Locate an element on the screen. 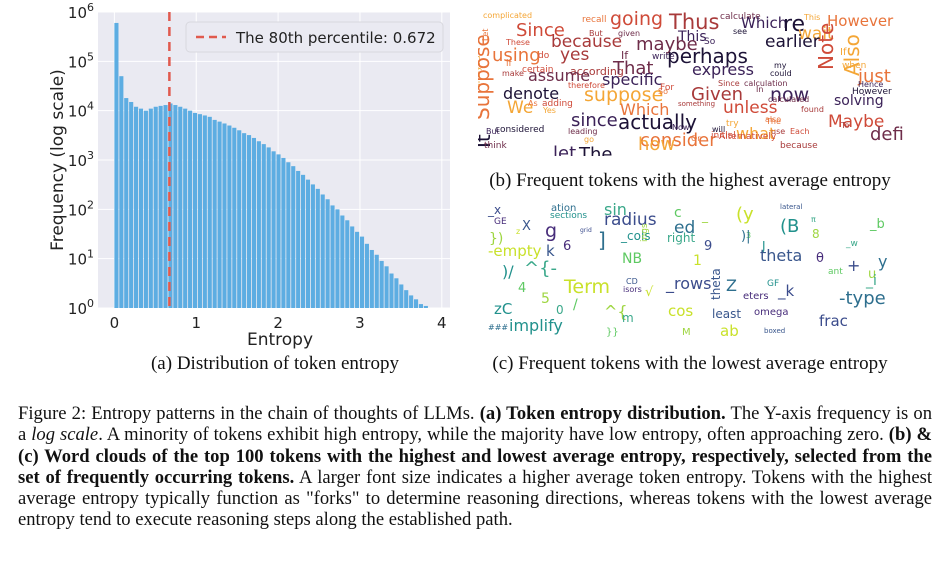  cloud-b-word: because is located at coordinates (587, 42).